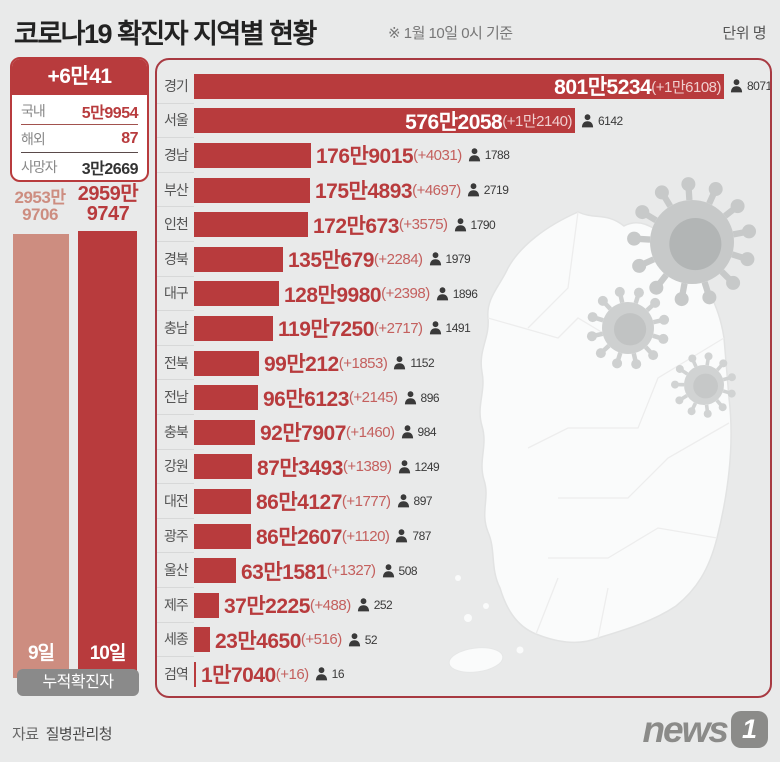  I want to click on region-bar: 576만2058 (+1만2140), so click(384, 121).